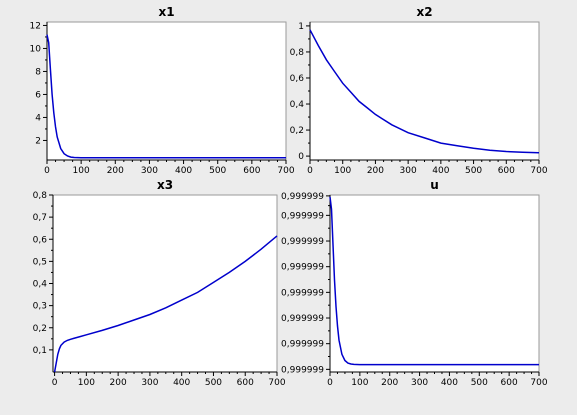  Describe the element at coordinates (166, 12) in the screenshot. I see `chart-title: x1` at that location.